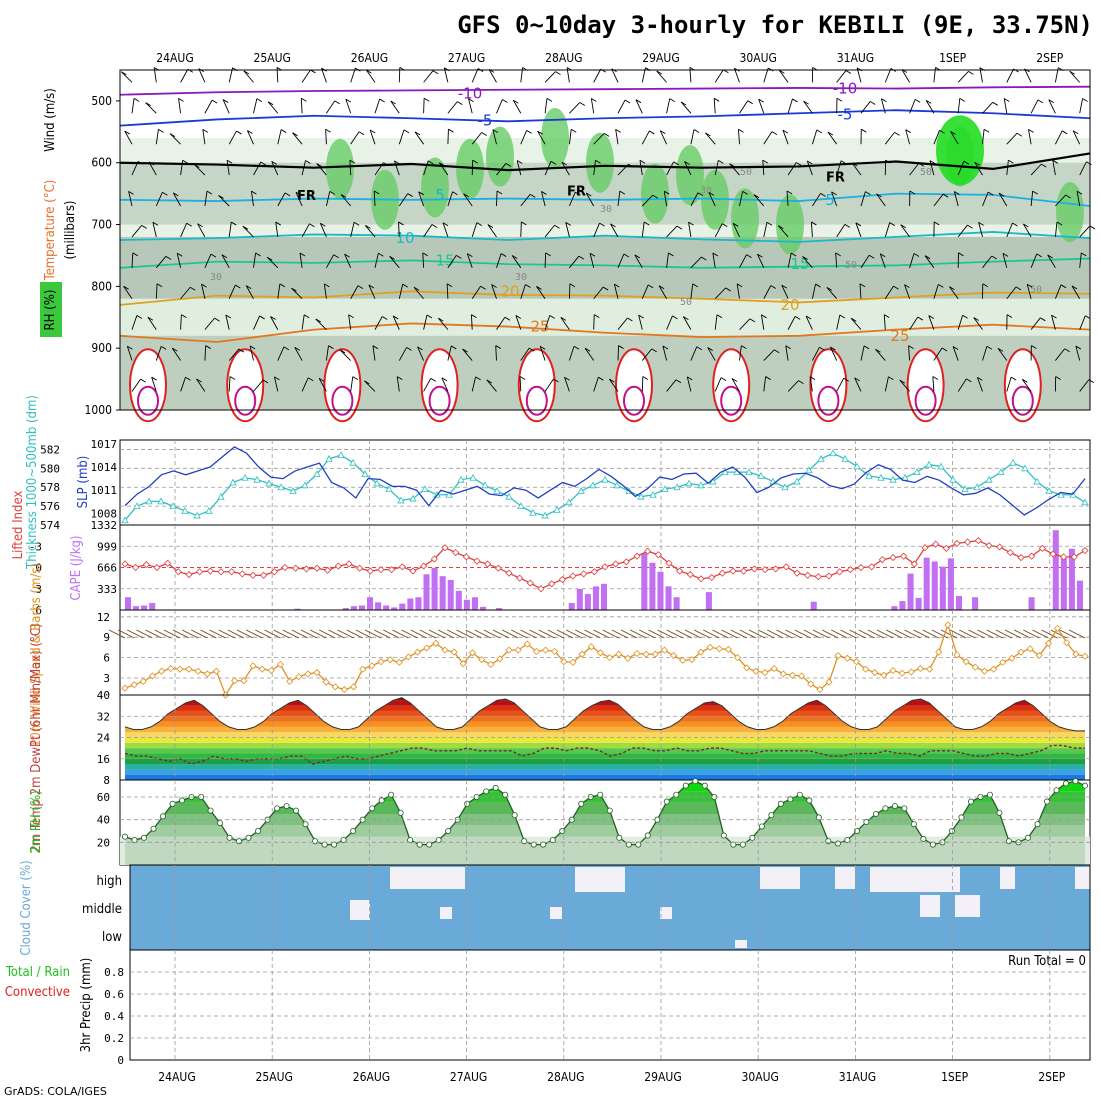 The image size is (1100, 1100). I want to click on freezing-level-label: FR, so click(835, 177).